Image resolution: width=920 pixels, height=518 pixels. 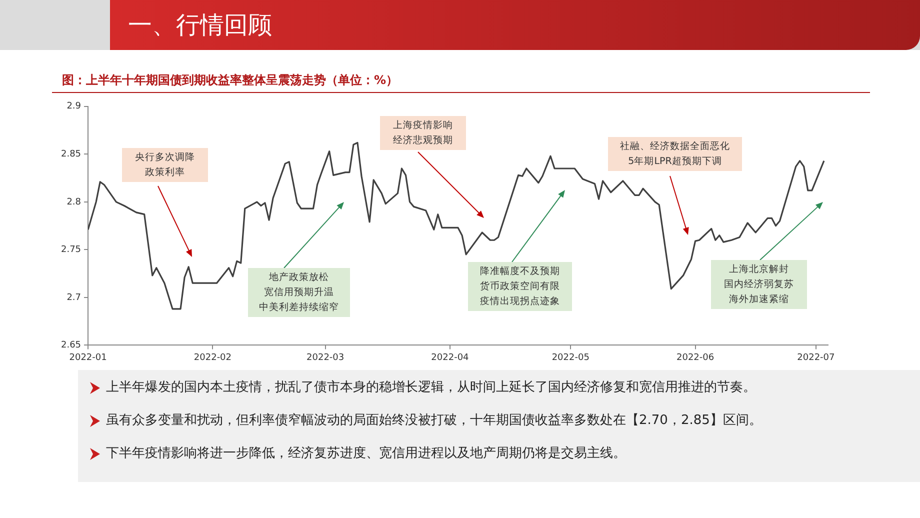 What do you see at coordinates (423, 133) in the screenshot?
I see `annotation: 上海疫情影响经济悲观预期` at bounding box center [423, 133].